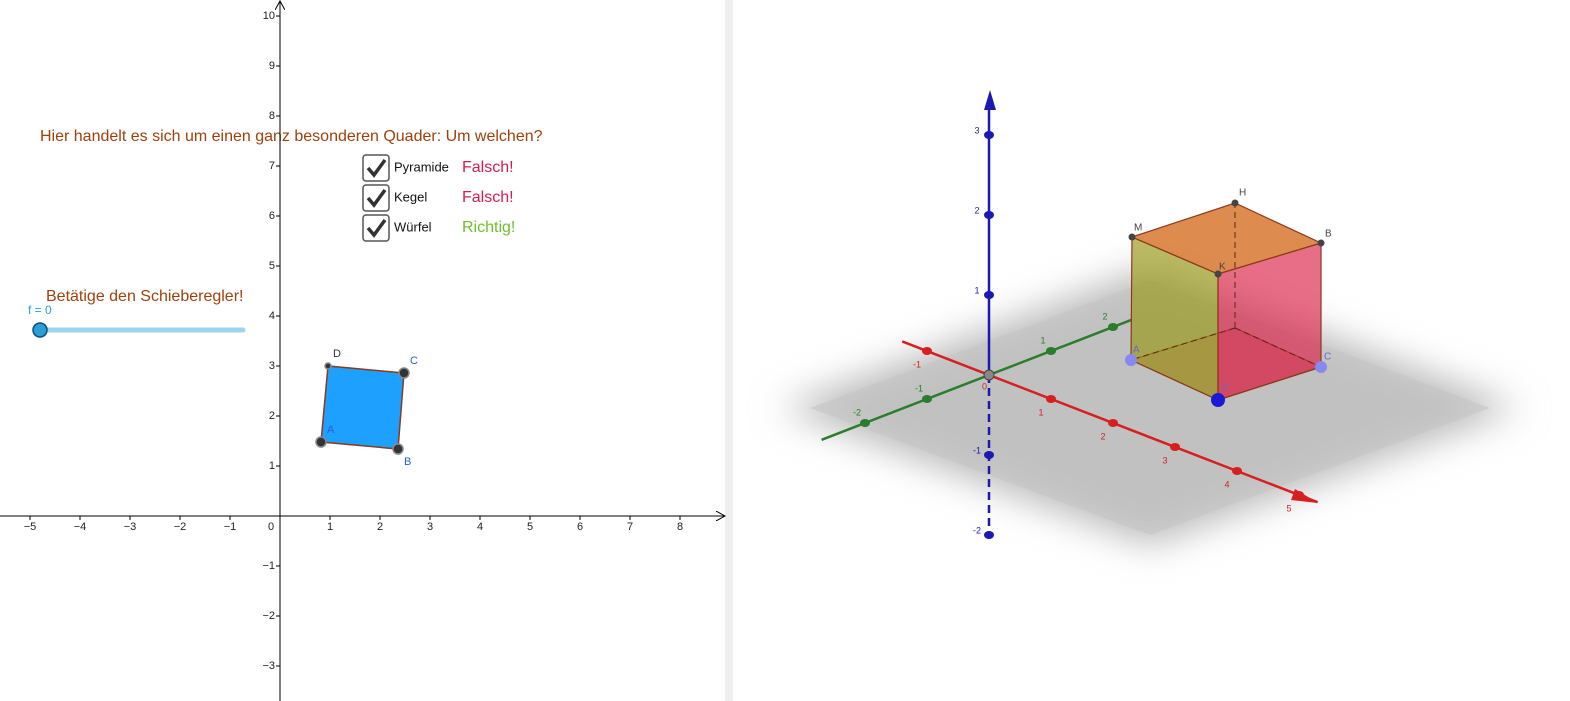  Describe the element at coordinates (729, 350) in the screenshot. I see `view-divider` at that location.